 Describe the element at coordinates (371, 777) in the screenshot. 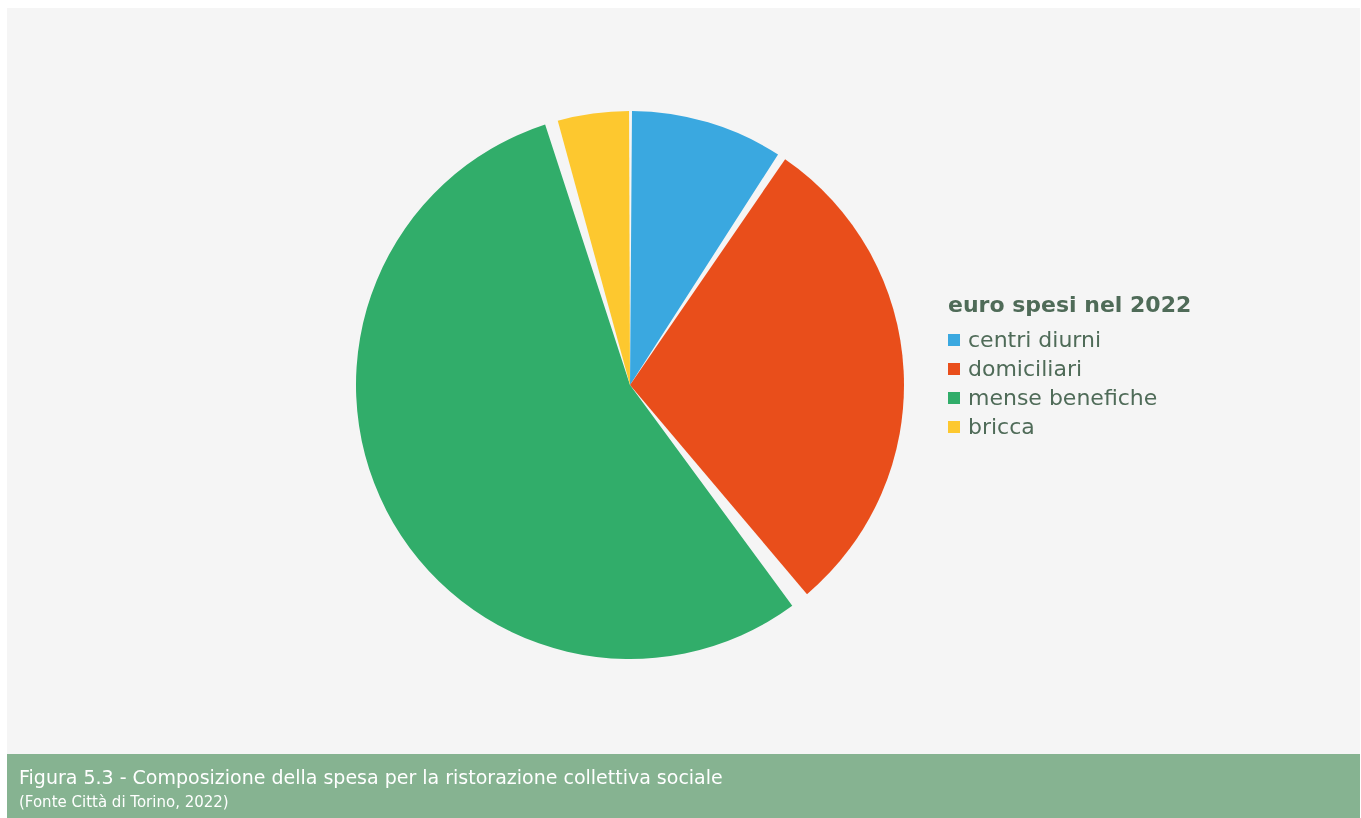

I see `text: Figura 5.3 - Composizione della spesa per la ristorazione collettiva sociale` at that location.